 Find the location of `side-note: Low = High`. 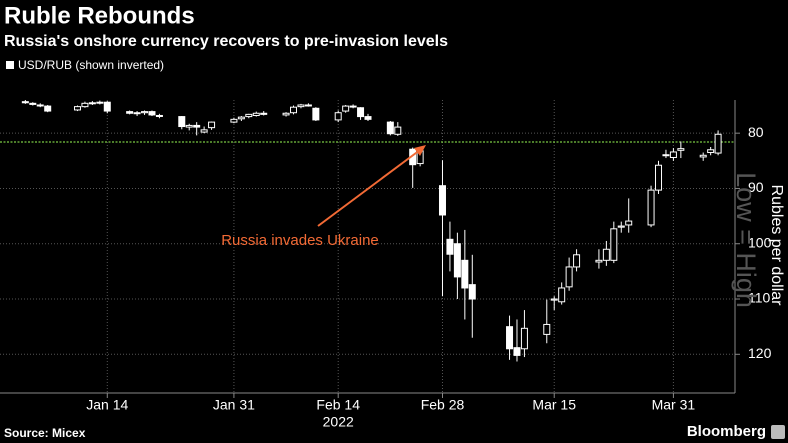

side-note: Low = High is located at coordinates (746, 240).